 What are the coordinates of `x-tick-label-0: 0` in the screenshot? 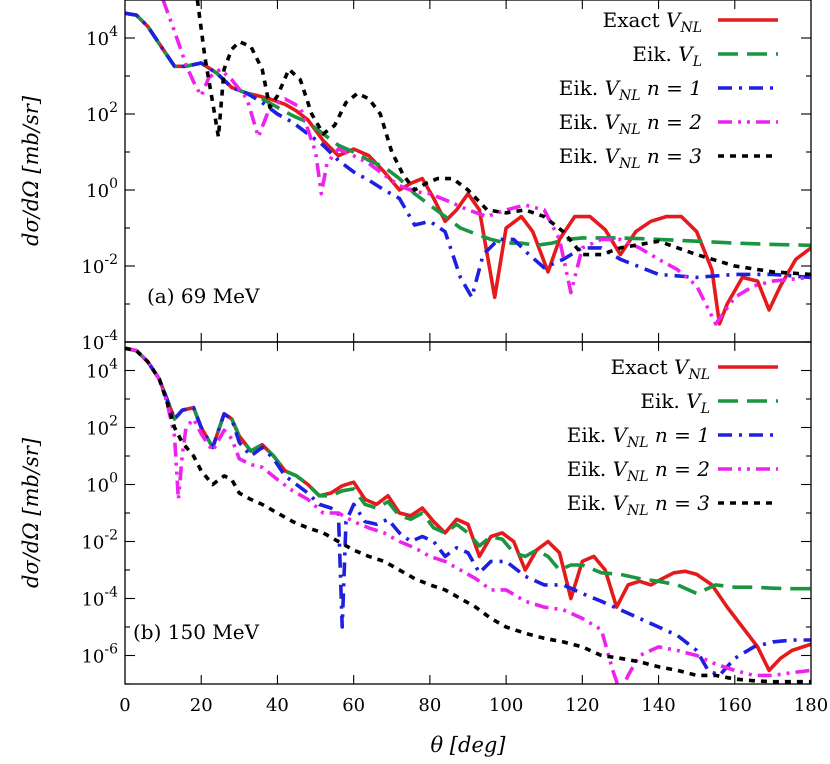 It's located at (124, 705).